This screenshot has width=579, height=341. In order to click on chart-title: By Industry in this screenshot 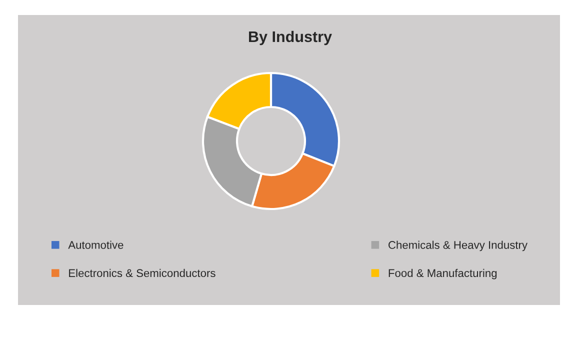, I will do `click(290, 38)`.